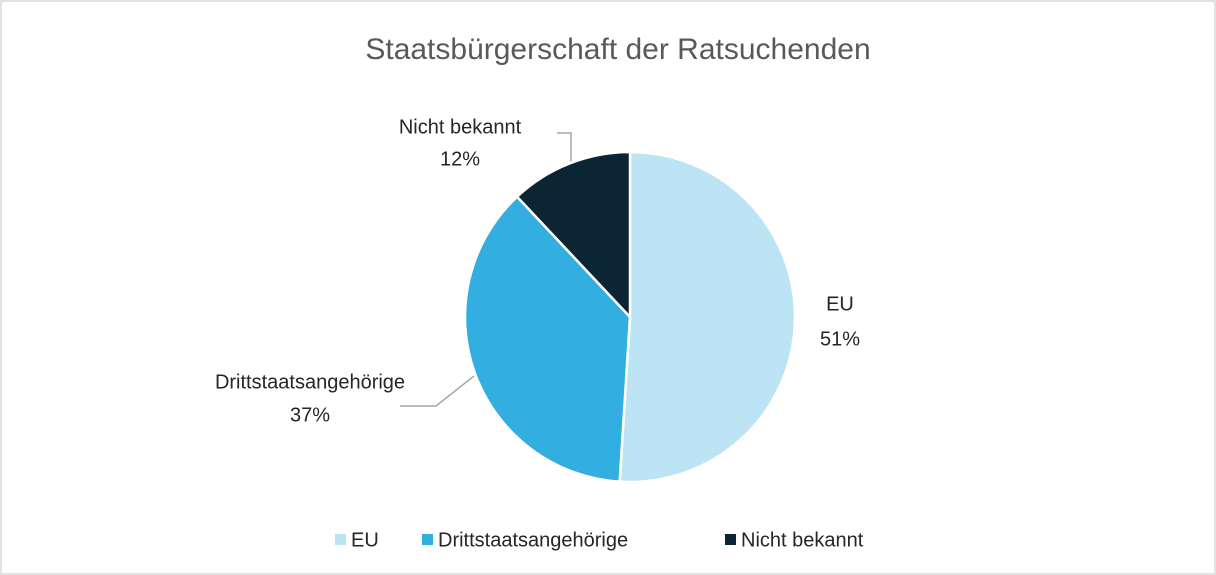 This screenshot has width=1216, height=575. What do you see at coordinates (310, 415) in the screenshot?
I see `data-label-value: 37%` at bounding box center [310, 415].